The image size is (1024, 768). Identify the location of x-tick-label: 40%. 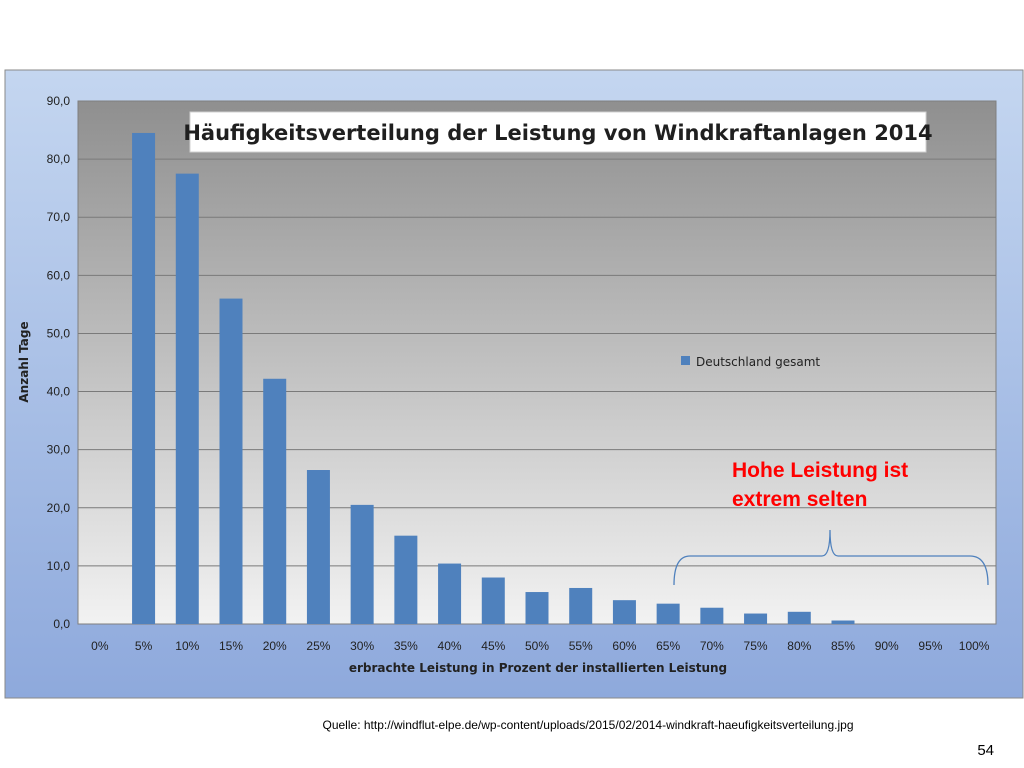
(450, 646).